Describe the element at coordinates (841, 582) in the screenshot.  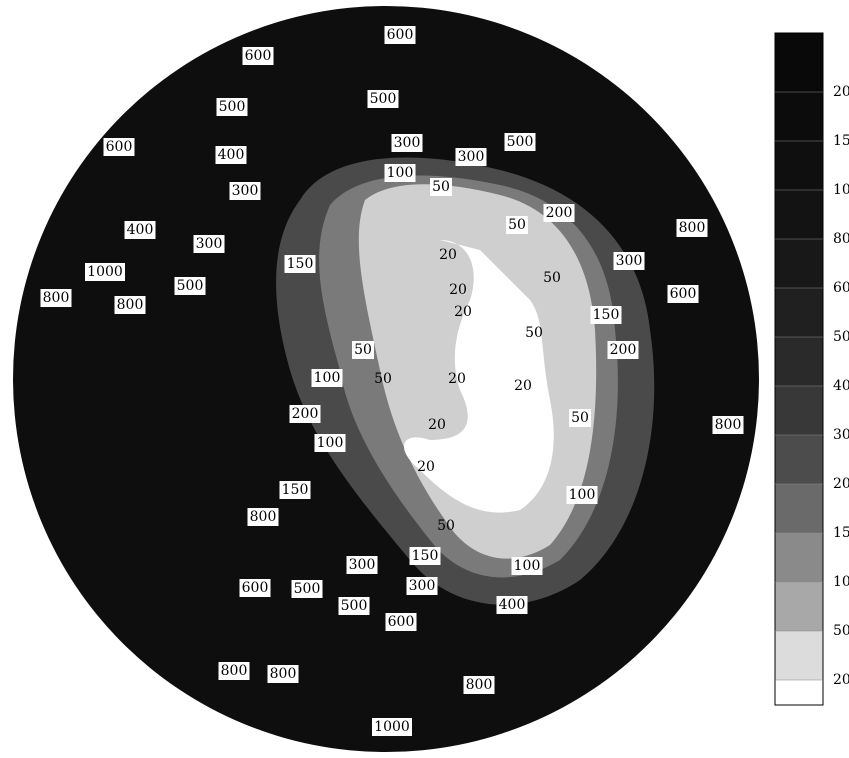
I see `colorbar-label: 100` at that location.